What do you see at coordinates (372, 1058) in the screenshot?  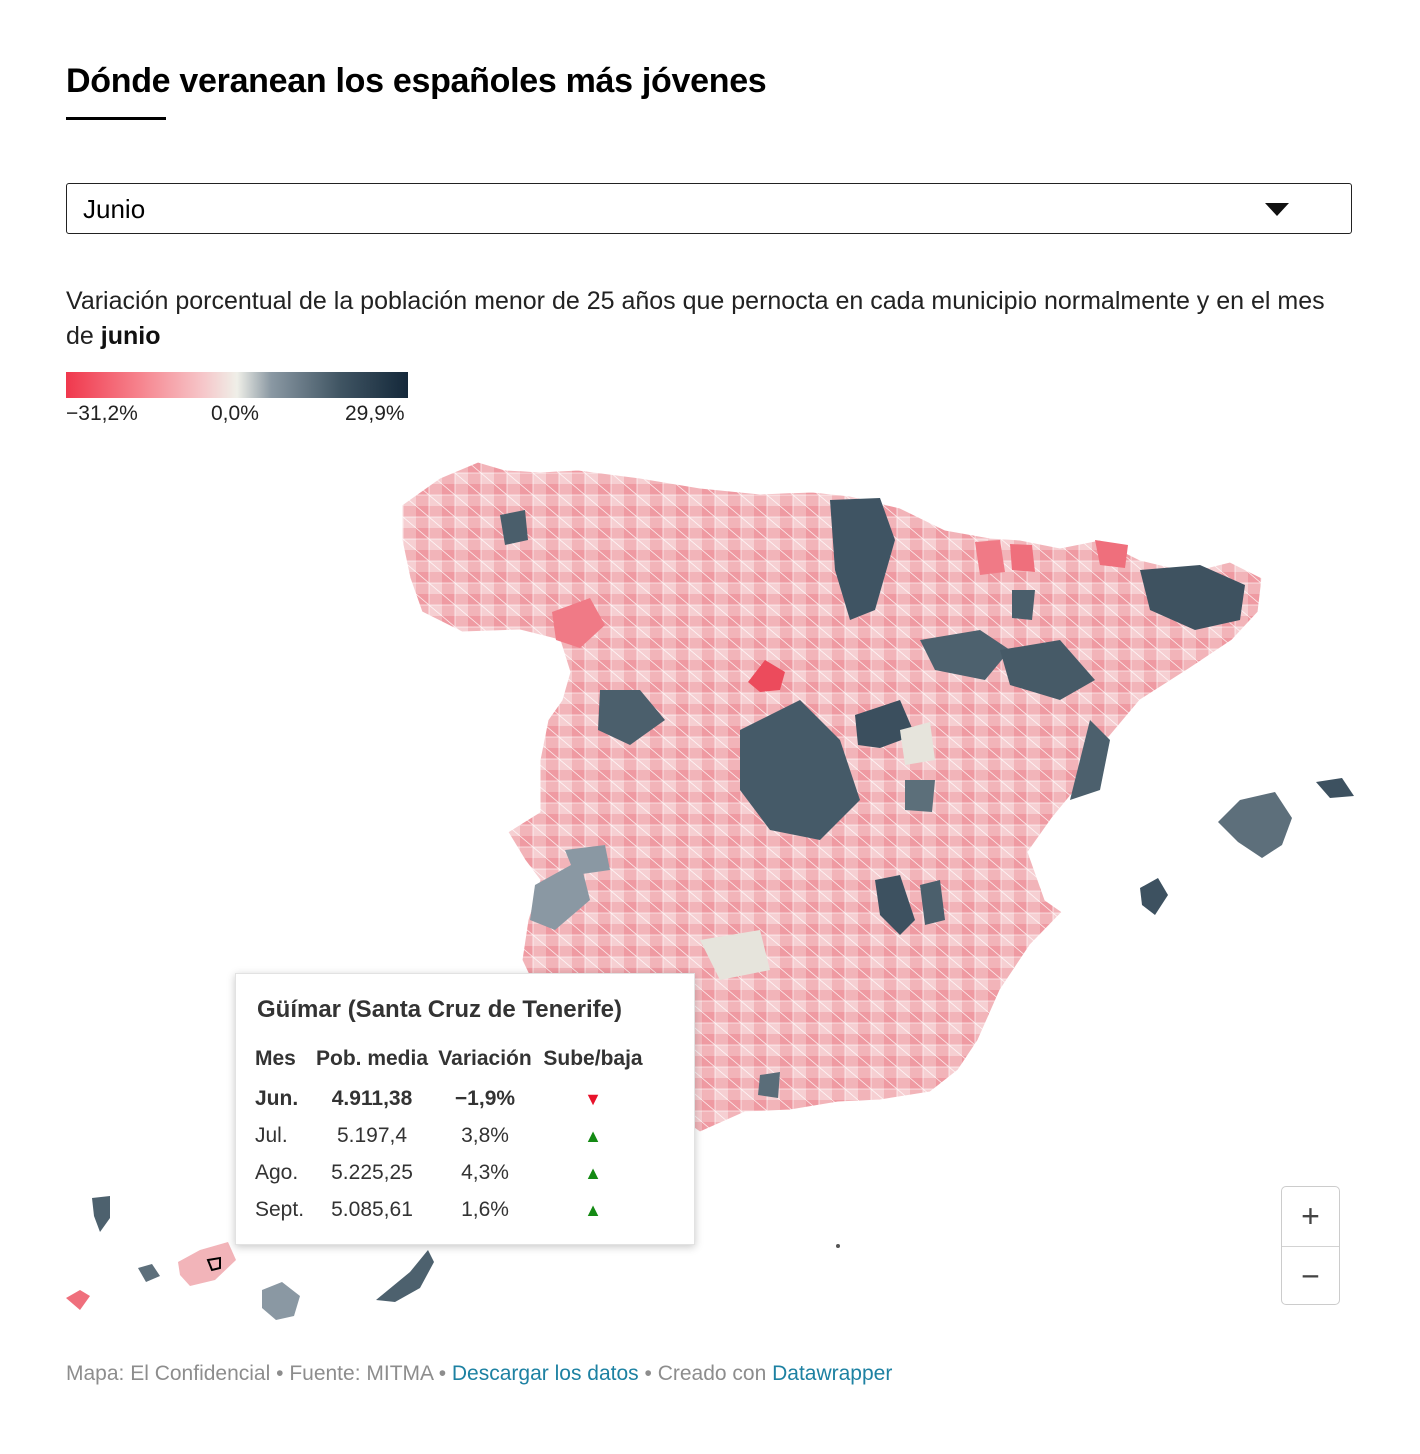 I see `table-header: Pob. media` at bounding box center [372, 1058].